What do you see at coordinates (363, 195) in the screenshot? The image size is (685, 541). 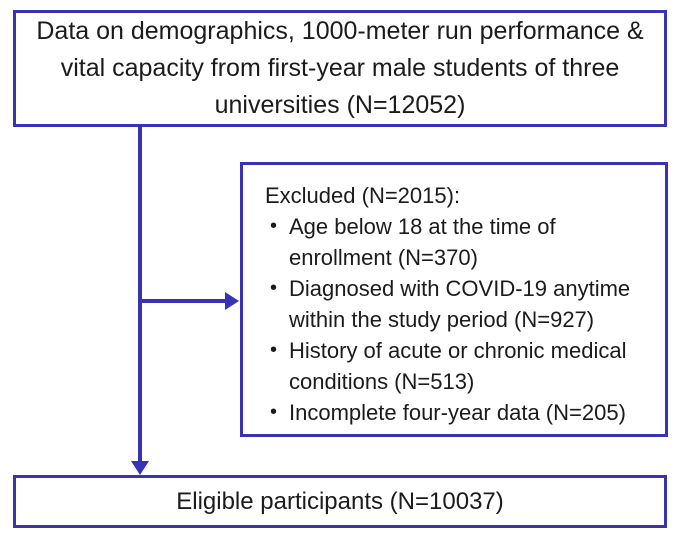 I see `excluded-title: Excluded (N=2015):` at bounding box center [363, 195].